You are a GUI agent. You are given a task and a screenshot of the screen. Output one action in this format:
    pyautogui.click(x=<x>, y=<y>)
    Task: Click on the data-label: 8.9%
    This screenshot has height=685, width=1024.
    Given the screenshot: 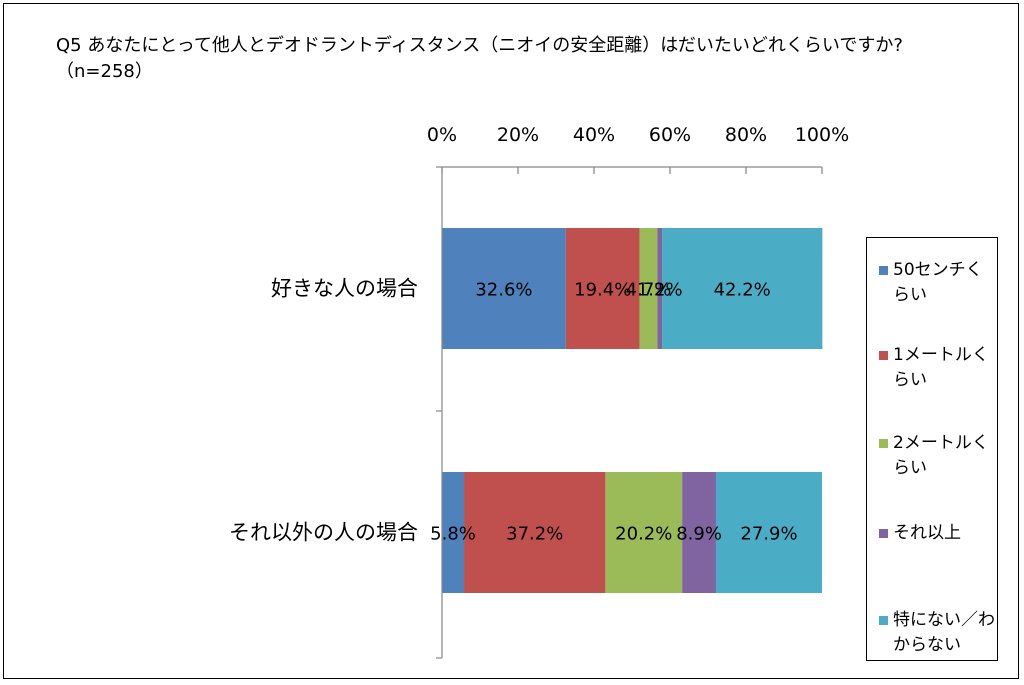 What is the action you would take?
    pyautogui.click(x=699, y=534)
    